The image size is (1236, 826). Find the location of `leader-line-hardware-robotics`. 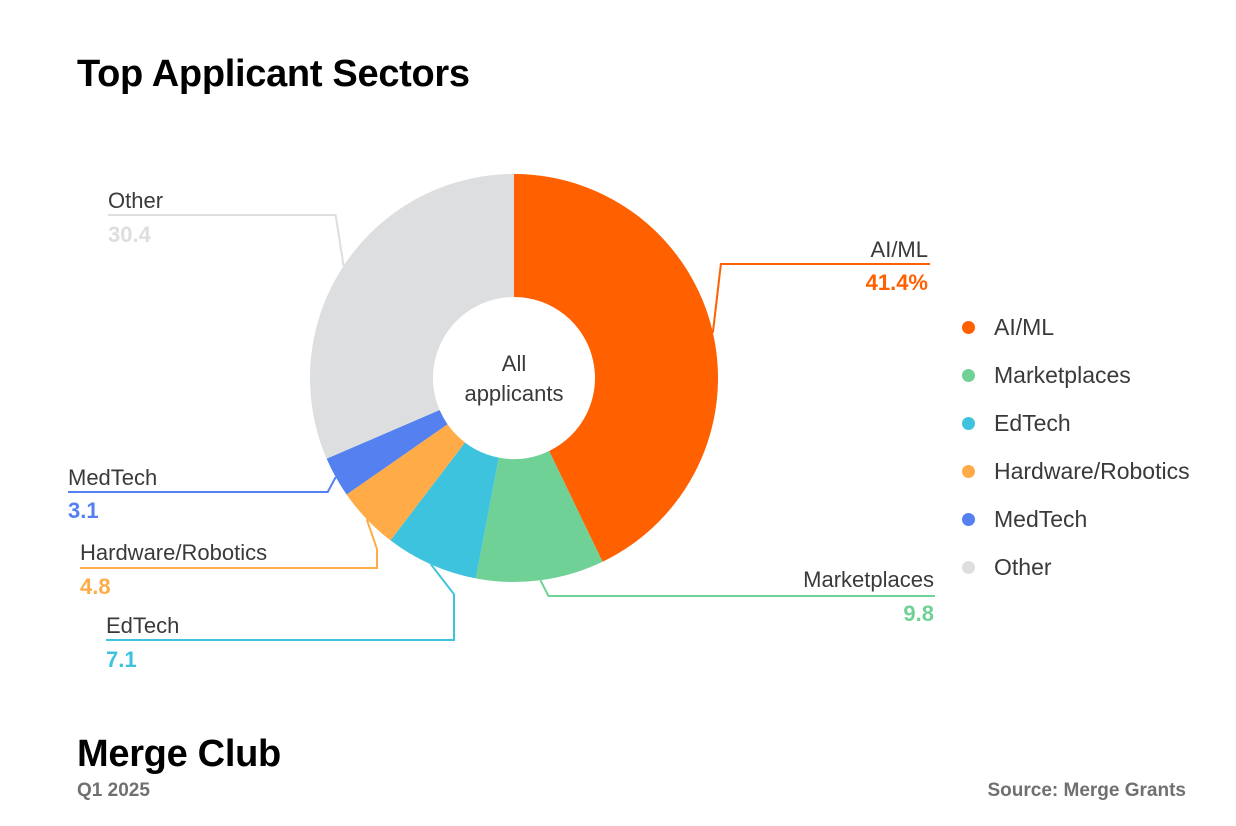

leader-line-hardware-robotics is located at coordinates (229, 543).